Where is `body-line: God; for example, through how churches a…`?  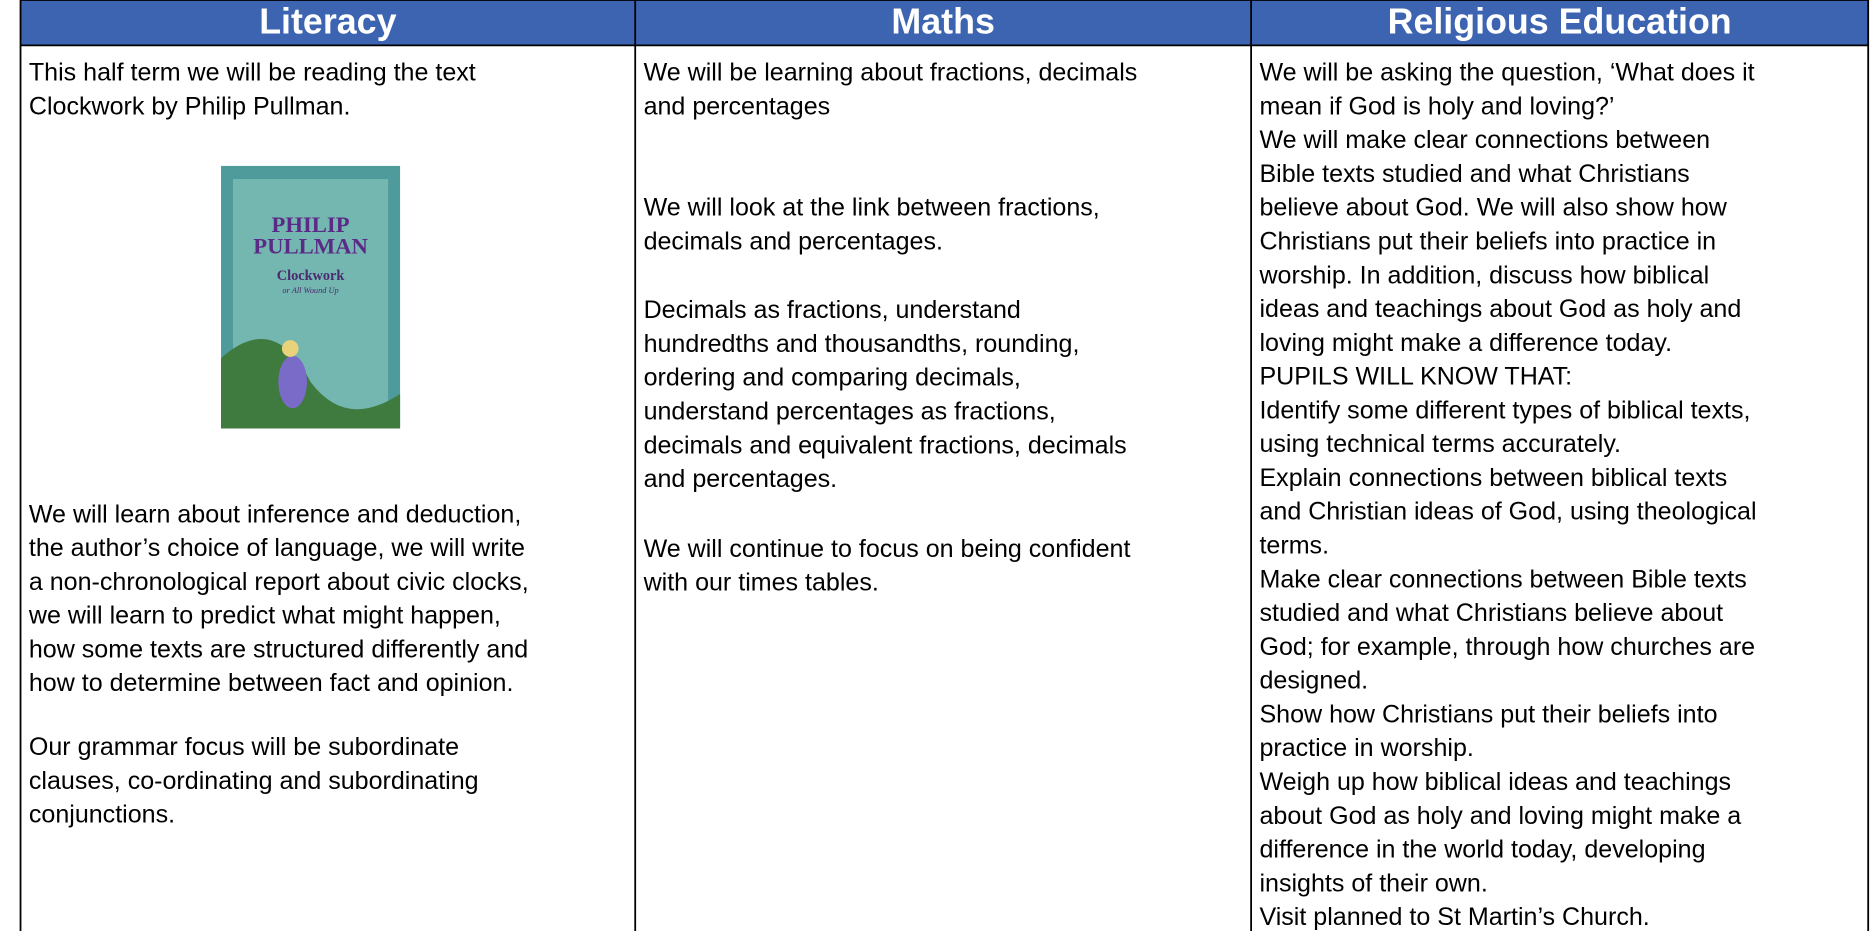 body-line: God; for example, through how churches a… is located at coordinates (1507, 647).